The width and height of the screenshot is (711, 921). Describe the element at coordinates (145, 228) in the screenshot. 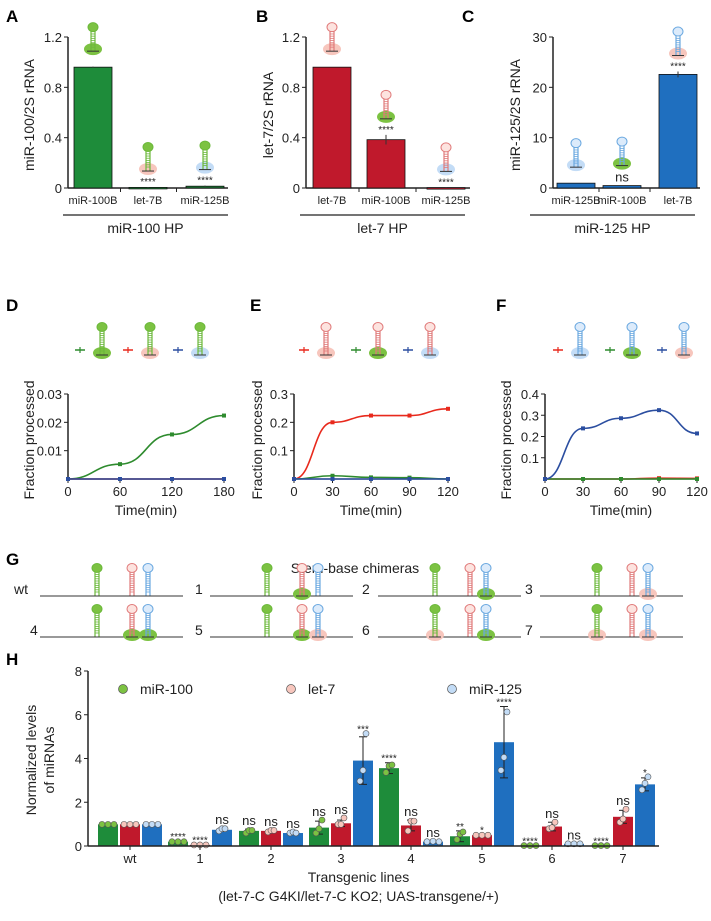

I see `group-label: miR-100 HP` at that location.